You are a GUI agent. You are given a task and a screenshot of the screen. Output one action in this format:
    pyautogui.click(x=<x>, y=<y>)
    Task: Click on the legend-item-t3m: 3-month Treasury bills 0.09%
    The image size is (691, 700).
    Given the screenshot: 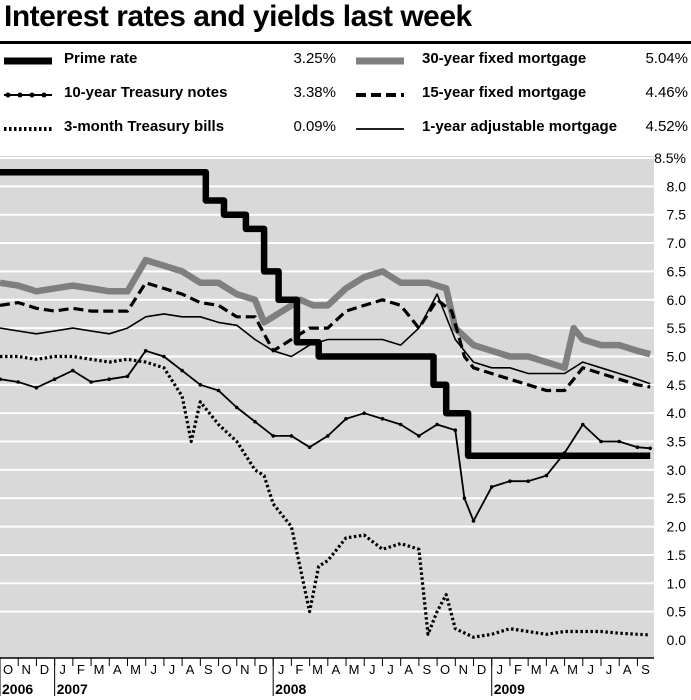 What is the action you would take?
    pyautogui.click(x=170, y=129)
    